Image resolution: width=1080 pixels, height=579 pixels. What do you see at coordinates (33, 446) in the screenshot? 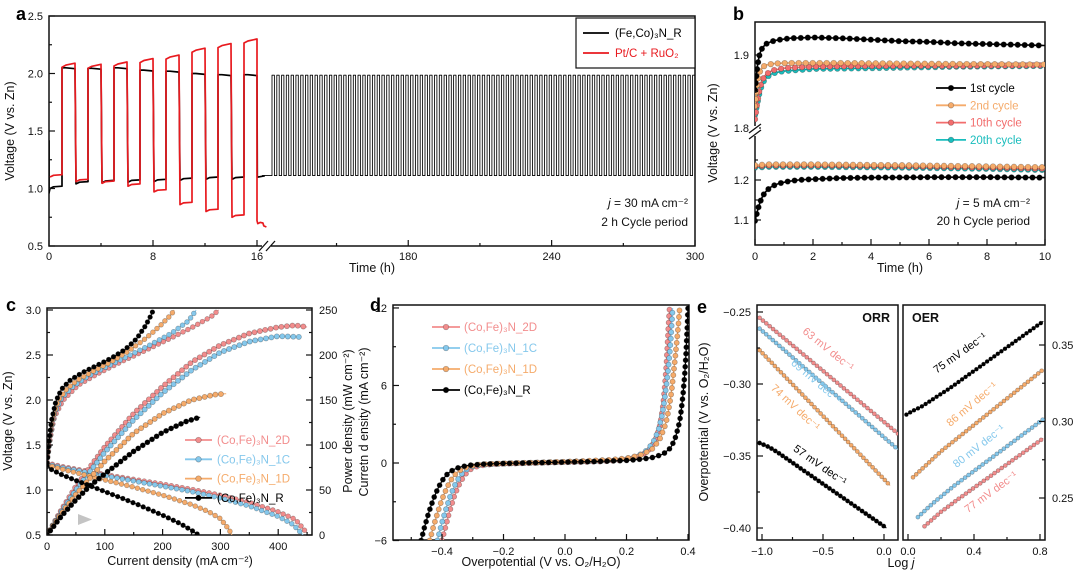
I see `y-tick-label: 1.5` at bounding box center [33, 446].